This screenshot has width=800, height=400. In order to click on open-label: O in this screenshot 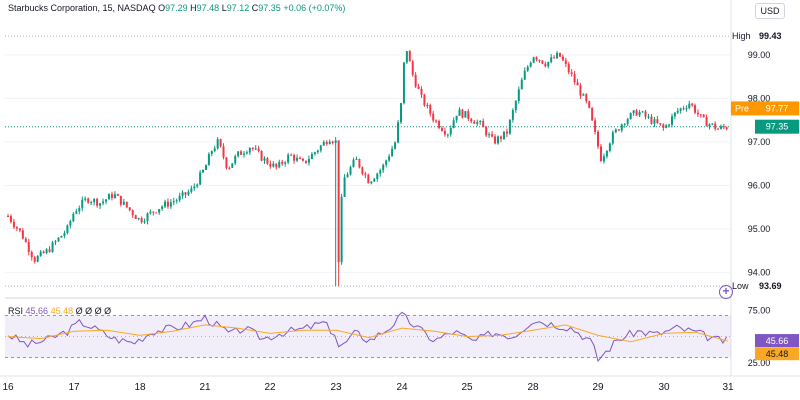, I will do `click(162, 8)`.